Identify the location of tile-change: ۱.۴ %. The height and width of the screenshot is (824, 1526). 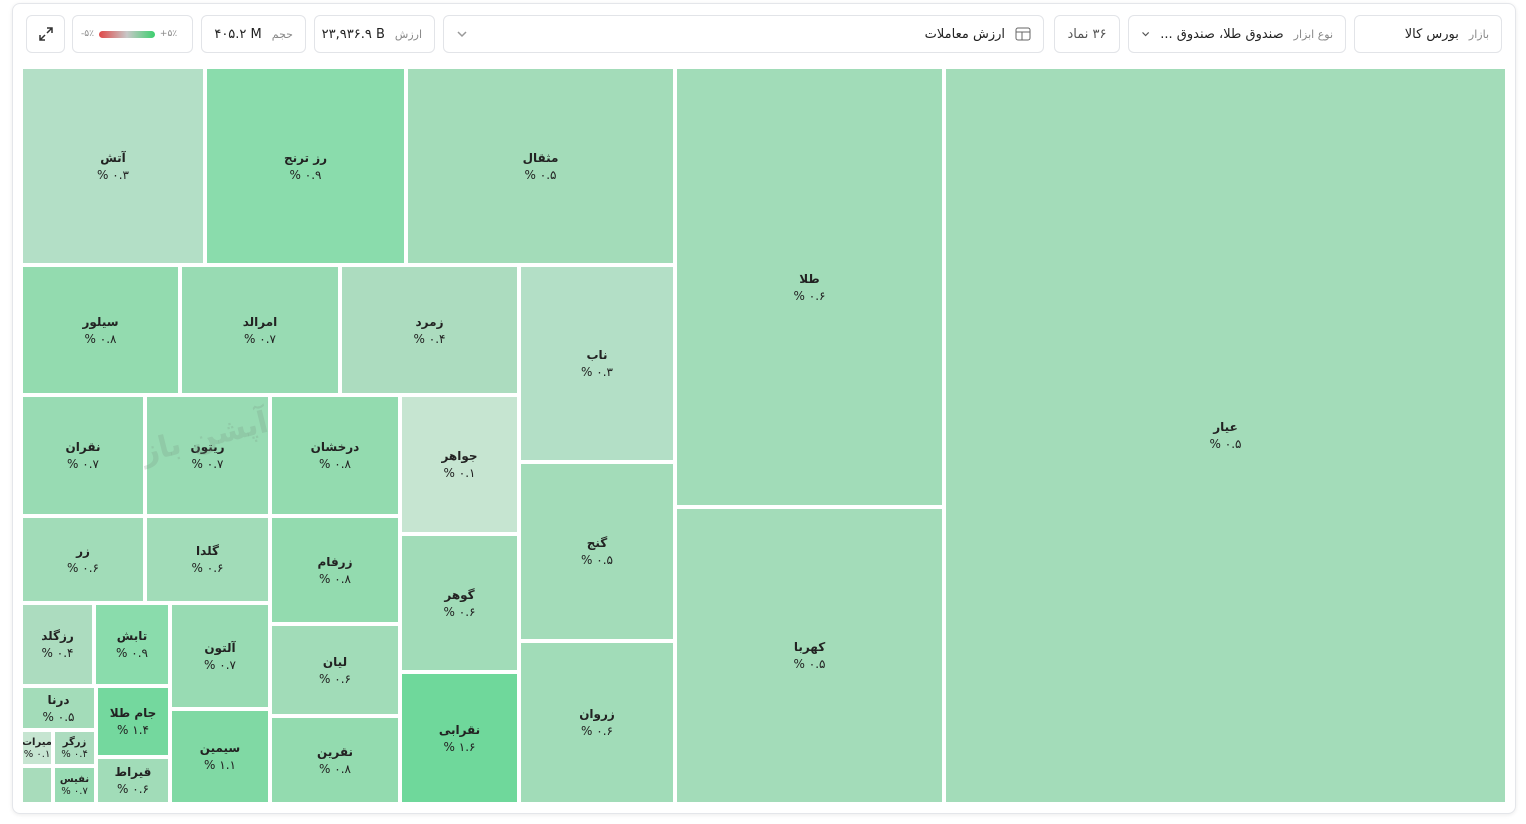
(133, 730).